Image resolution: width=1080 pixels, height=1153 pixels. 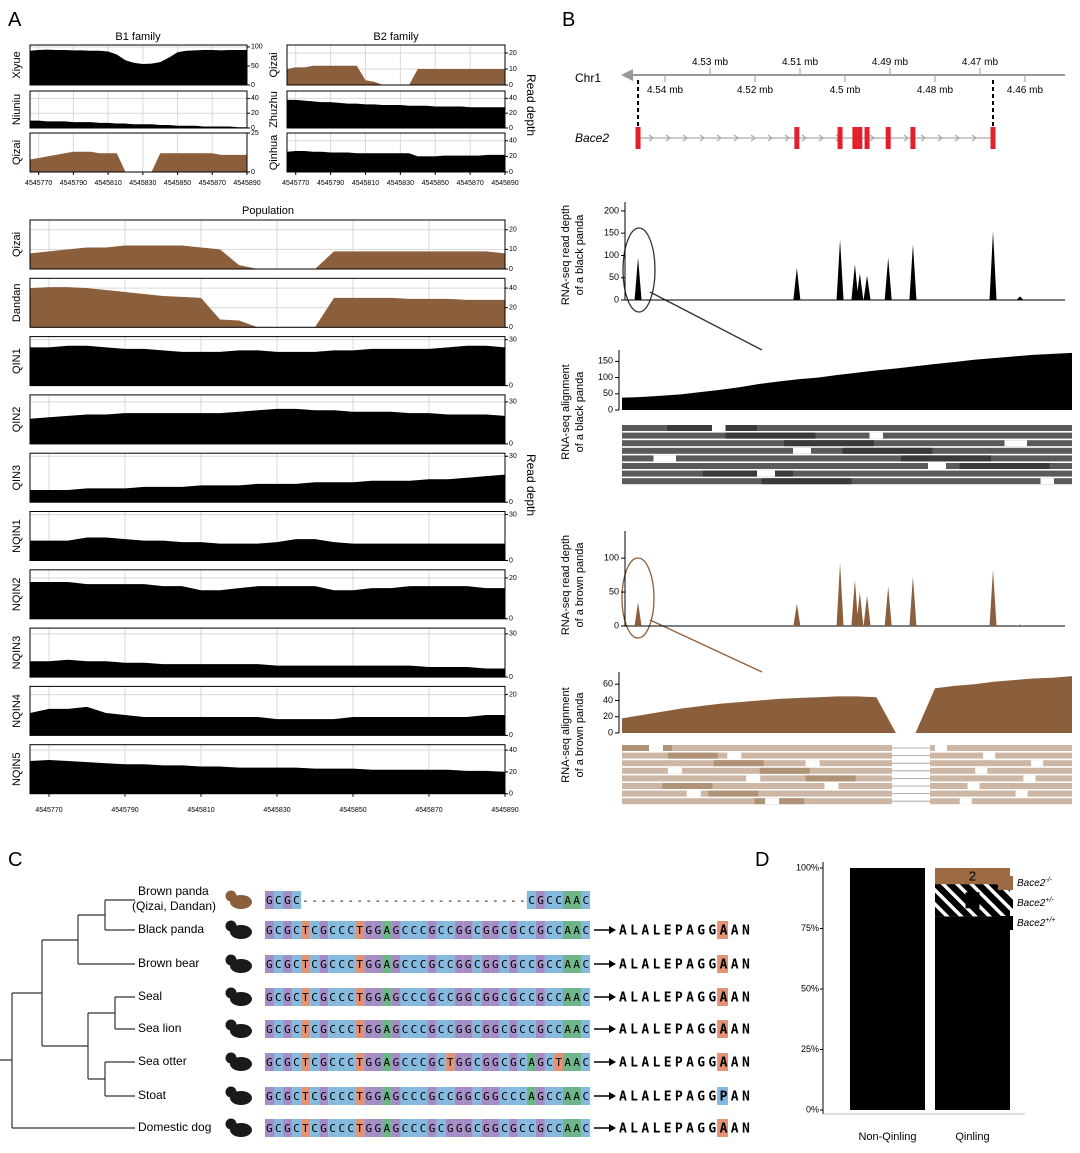 I want to click on y-tick-label: 100%, so click(x=807, y=867).